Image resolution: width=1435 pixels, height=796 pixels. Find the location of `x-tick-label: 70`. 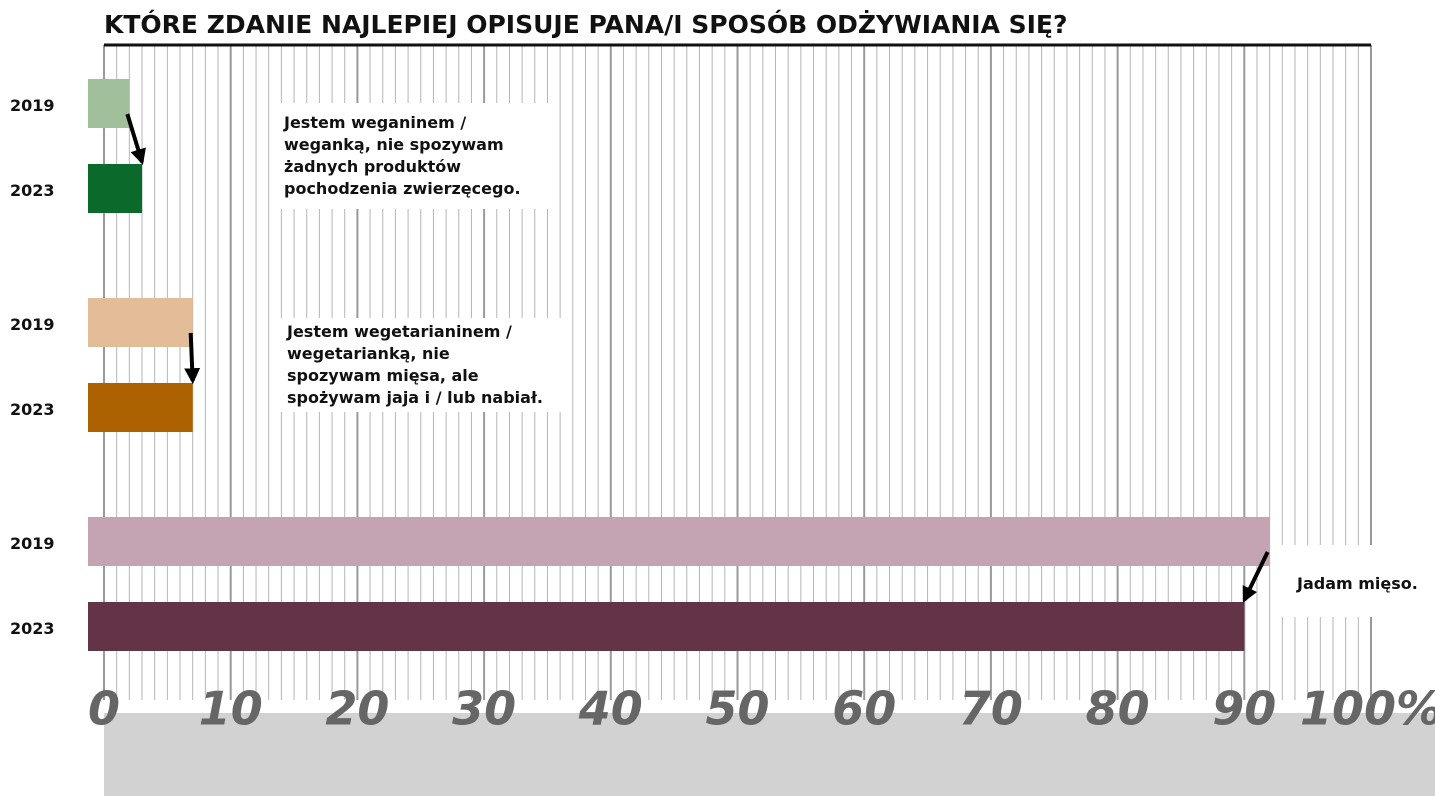

x-tick-label: 70 is located at coordinates (991, 709).